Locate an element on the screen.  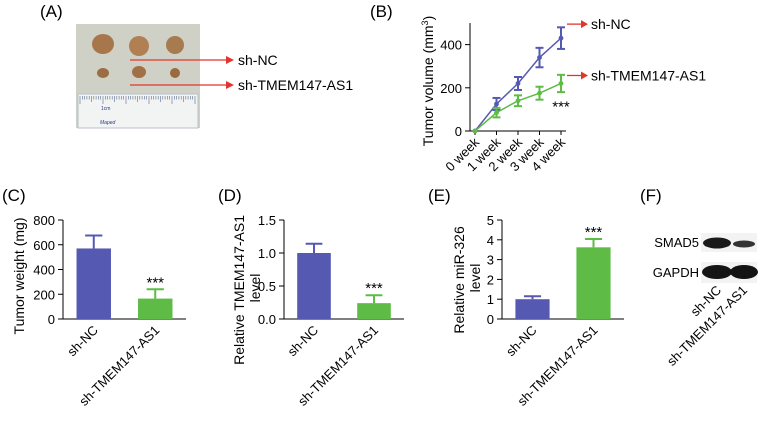
svg-text: Tumor volume (mm3) is located at coordinates (428, 81).